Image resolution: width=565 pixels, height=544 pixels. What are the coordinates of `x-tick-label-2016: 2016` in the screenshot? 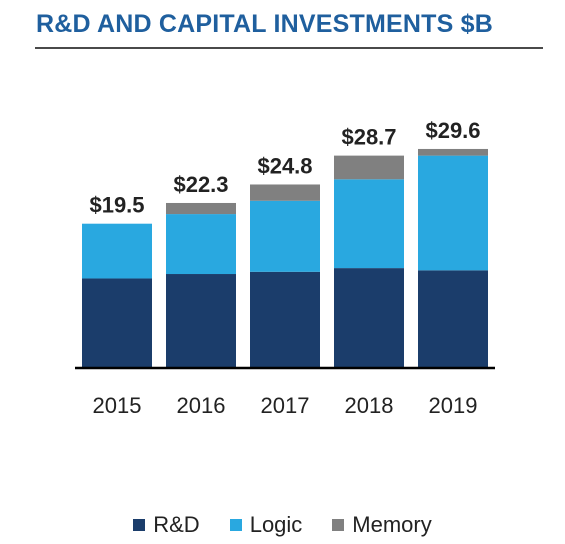 It's located at (201, 405).